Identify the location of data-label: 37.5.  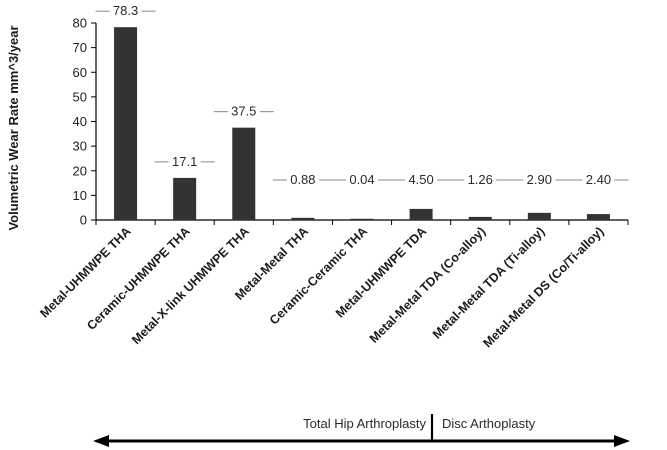
(243, 111).